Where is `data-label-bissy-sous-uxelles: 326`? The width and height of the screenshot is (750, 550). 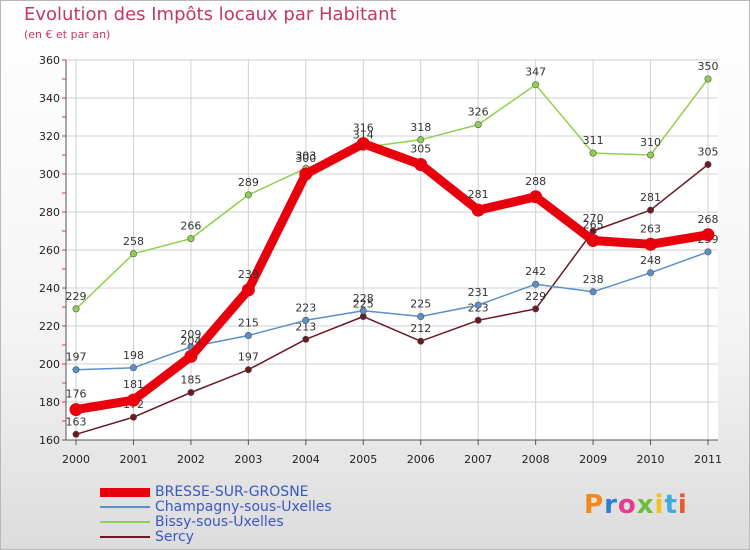
data-label-bissy-sous-uxelles: 326 is located at coordinates (478, 112).